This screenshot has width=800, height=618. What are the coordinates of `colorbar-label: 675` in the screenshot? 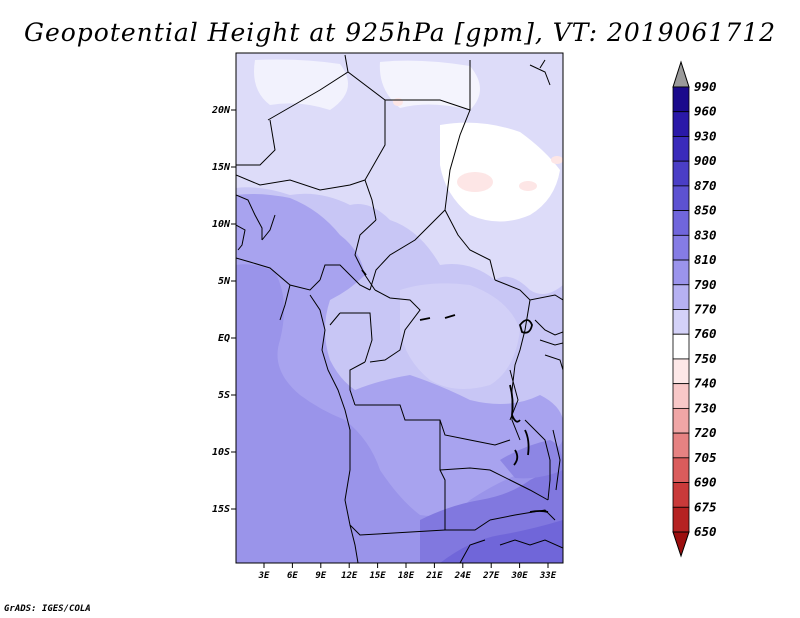 It's located at (705, 506).